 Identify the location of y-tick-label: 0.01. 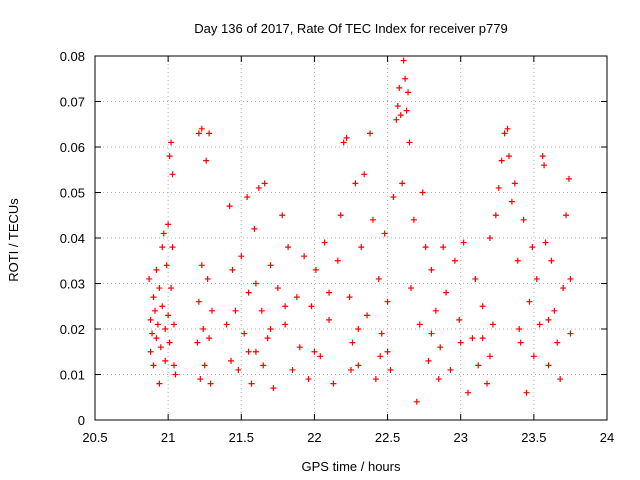
(72, 375).